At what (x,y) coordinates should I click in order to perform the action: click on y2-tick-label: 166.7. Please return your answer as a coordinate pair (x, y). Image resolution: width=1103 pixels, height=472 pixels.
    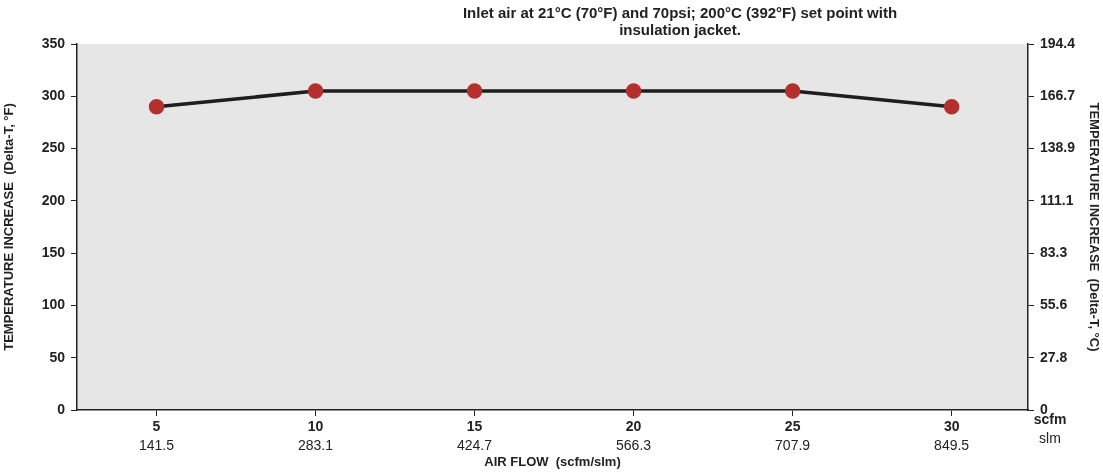
    Looking at the image, I should click on (1058, 95).